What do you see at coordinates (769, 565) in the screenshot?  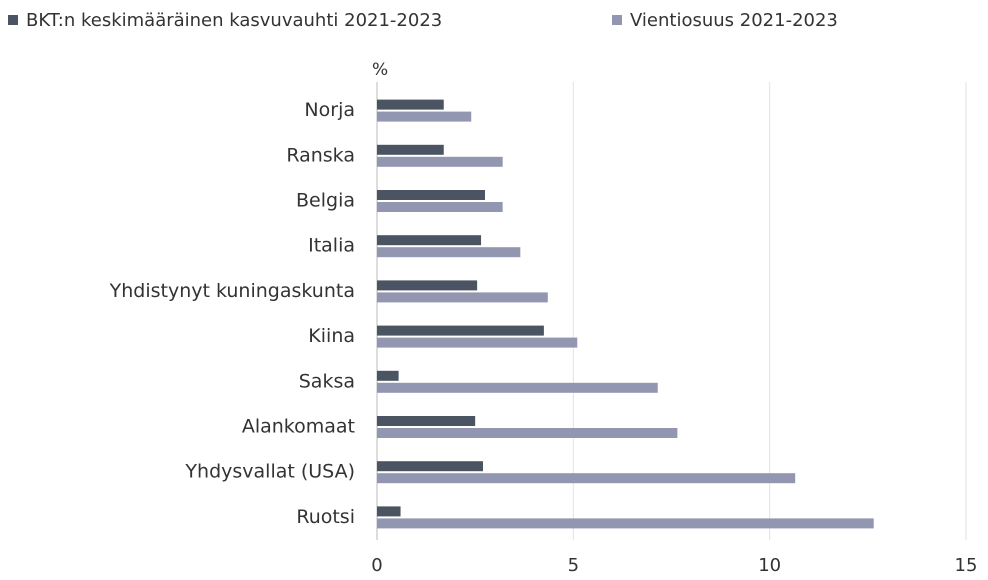 I see `x-tick-label: 10` at bounding box center [769, 565].